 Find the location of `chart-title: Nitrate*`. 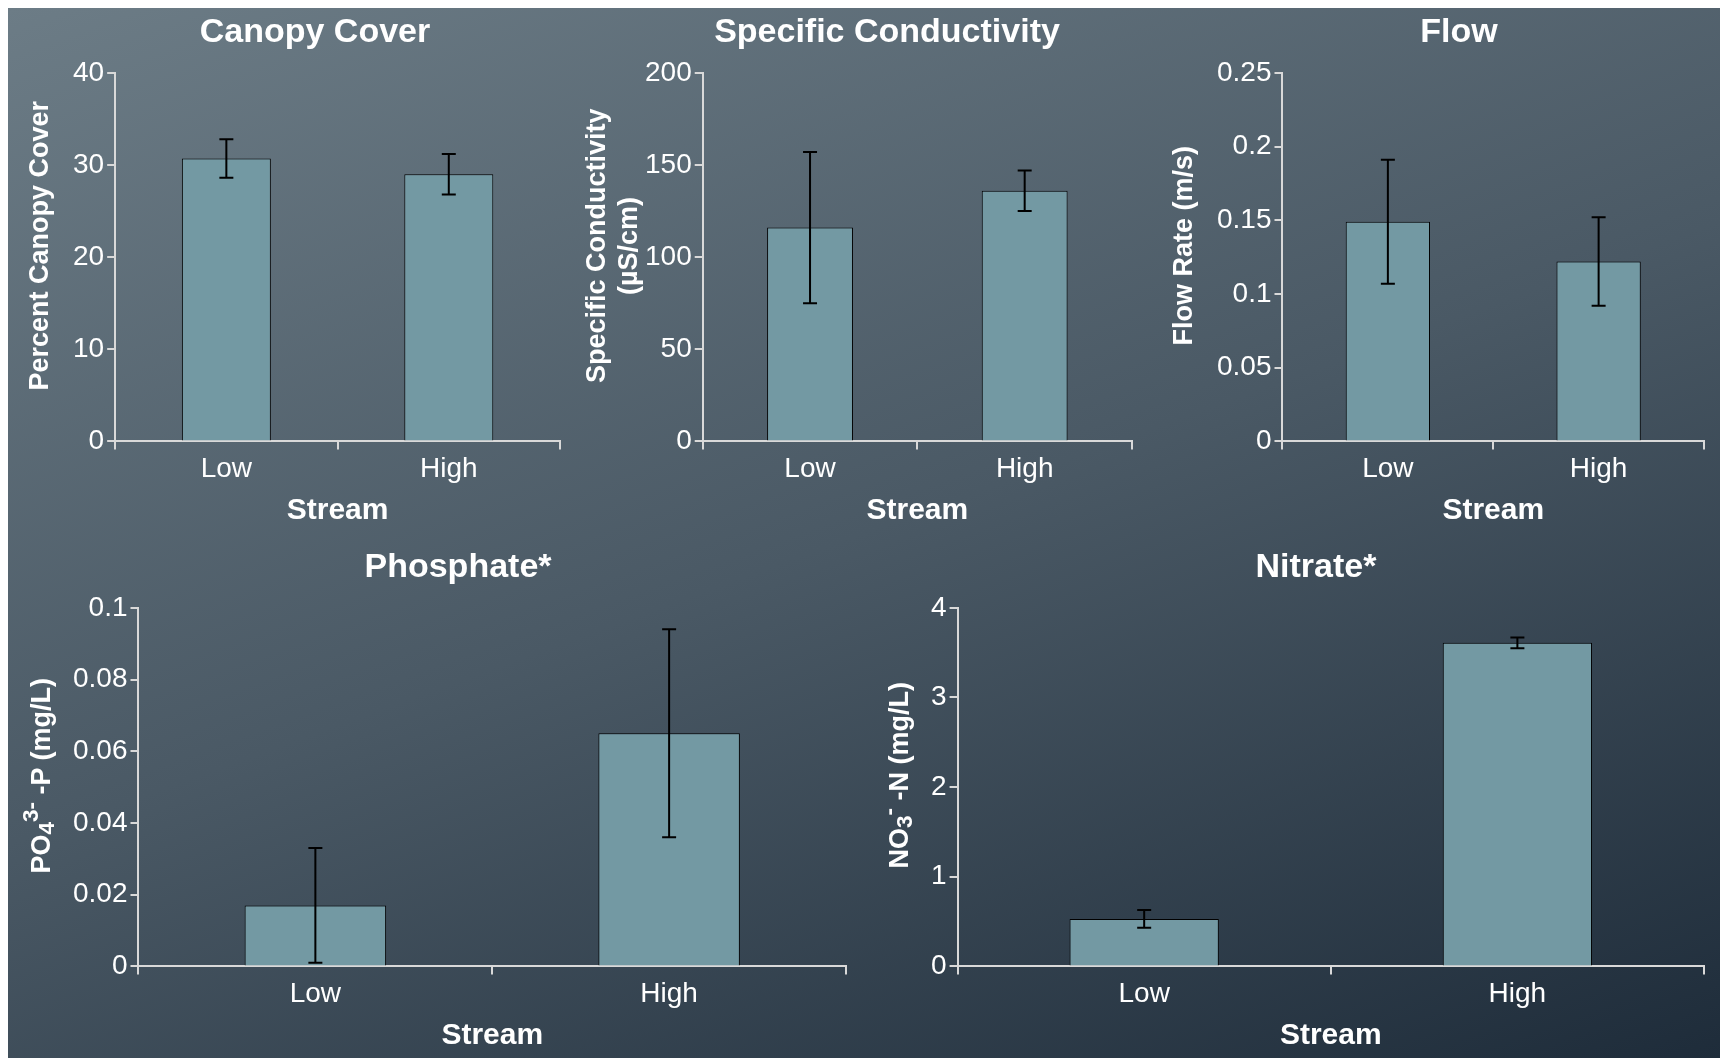

chart-title: Nitrate* is located at coordinates (1316, 564).